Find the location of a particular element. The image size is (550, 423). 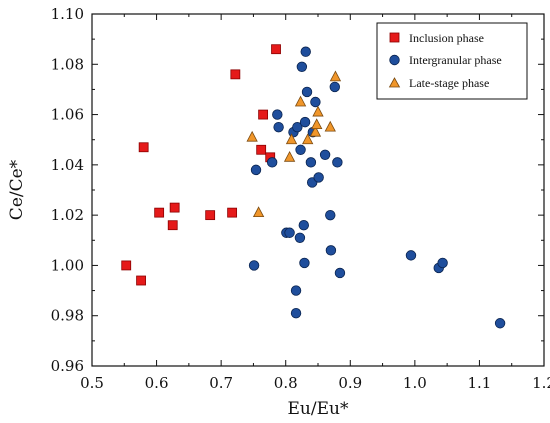

y-tick-label: 0.96 is located at coordinates (67, 366).